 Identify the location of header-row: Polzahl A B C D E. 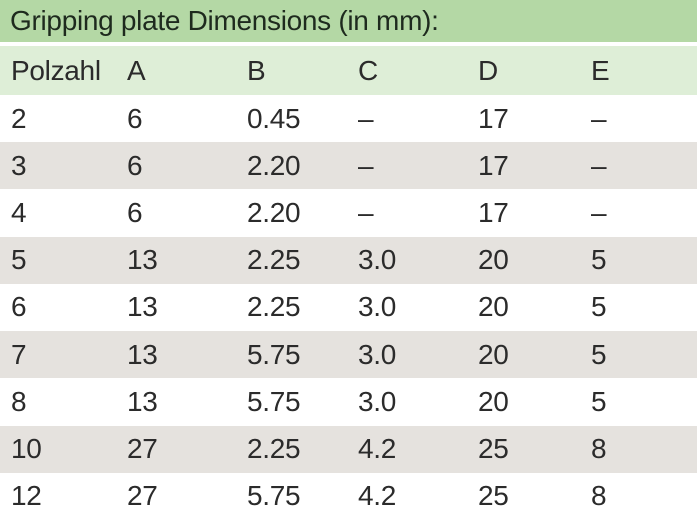
(348, 70).